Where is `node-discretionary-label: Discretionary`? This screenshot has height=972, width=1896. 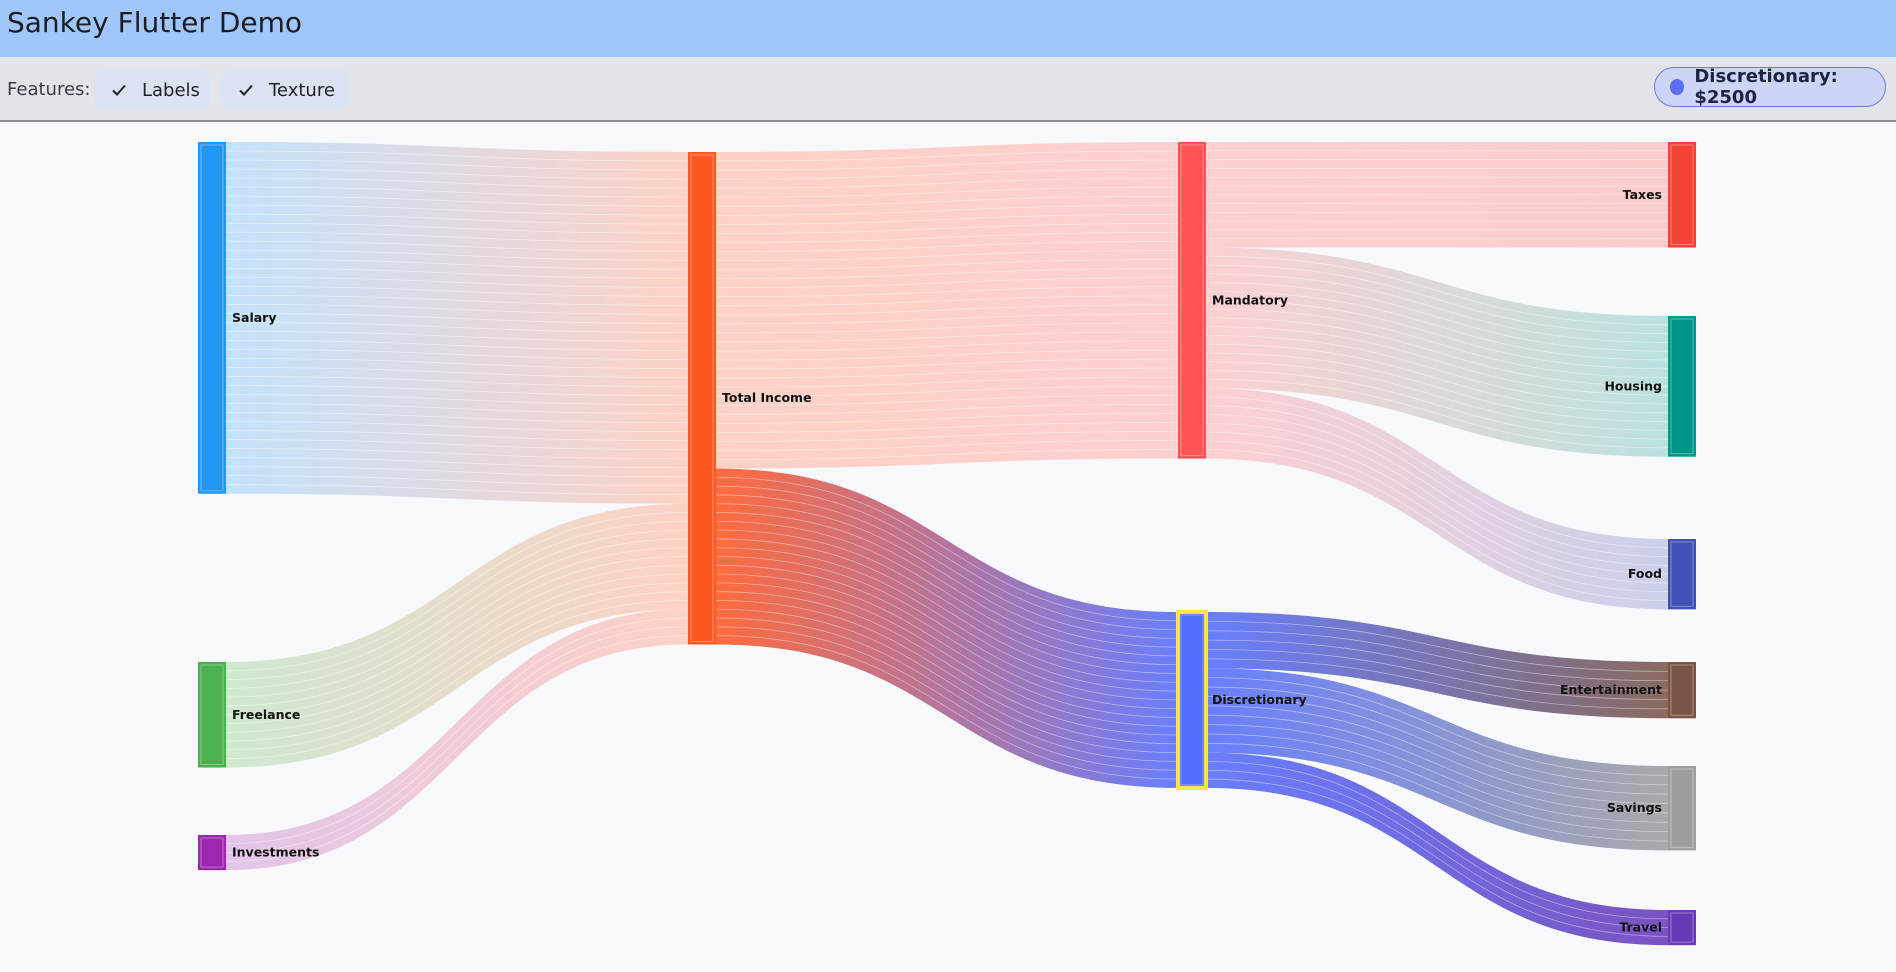
node-discretionary-label: Discretionary is located at coordinates (1259, 699).